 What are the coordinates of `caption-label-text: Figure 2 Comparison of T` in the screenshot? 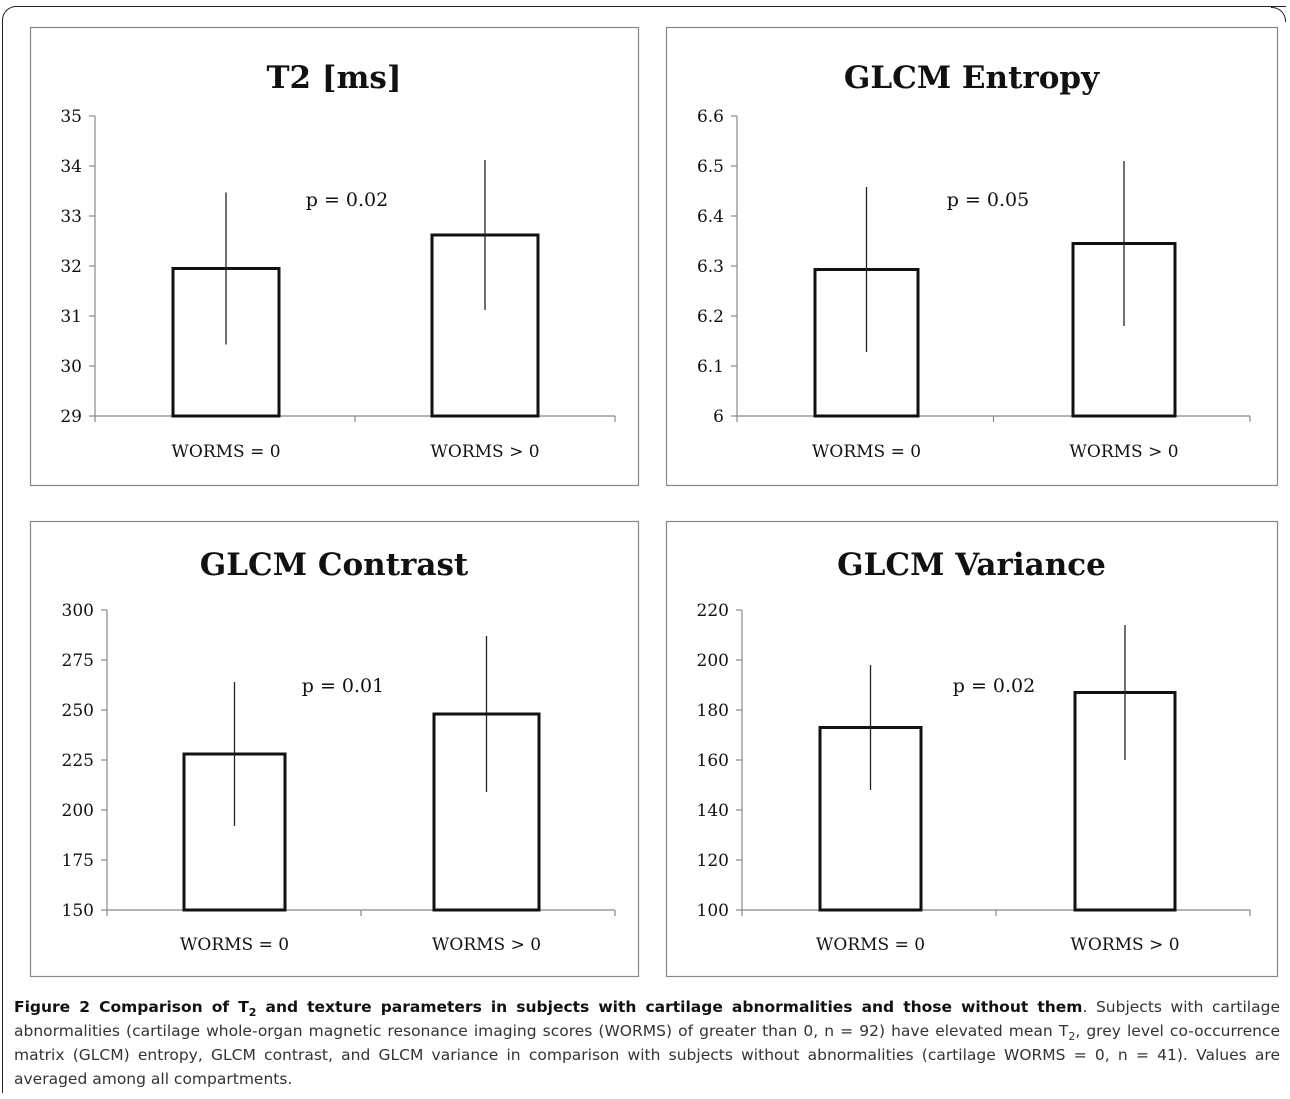 It's located at (131, 1007).